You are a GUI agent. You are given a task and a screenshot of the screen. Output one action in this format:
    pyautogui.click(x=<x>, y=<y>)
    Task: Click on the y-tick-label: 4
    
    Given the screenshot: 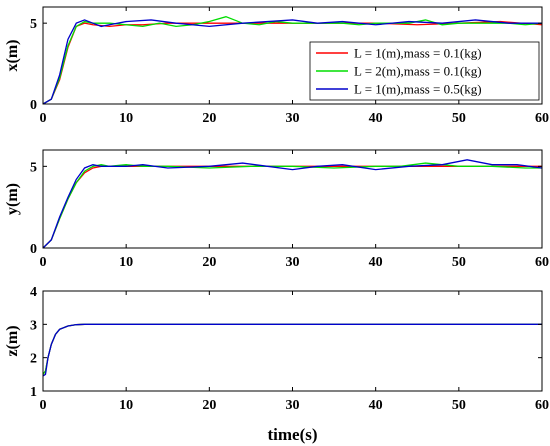 What is the action you would take?
    pyautogui.click(x=33, y=292)
    